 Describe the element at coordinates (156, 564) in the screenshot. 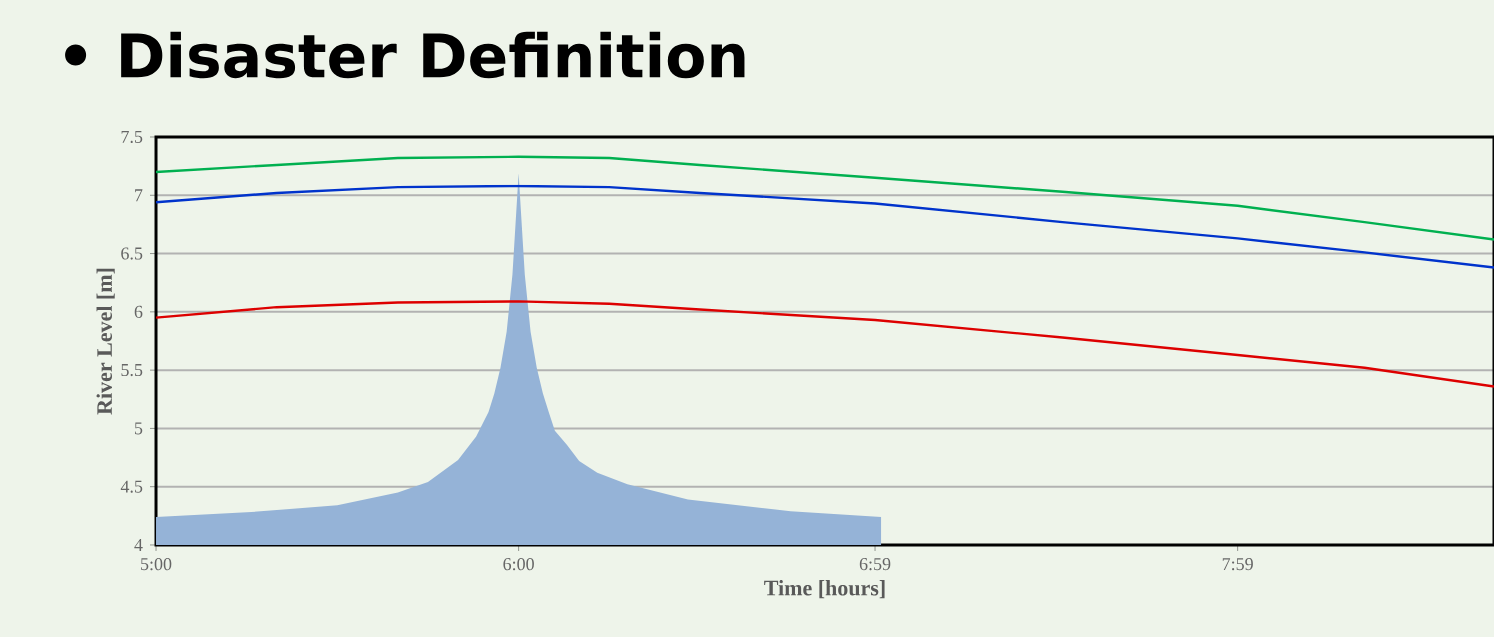

I see `x-tick-label: 5:00` at that location.